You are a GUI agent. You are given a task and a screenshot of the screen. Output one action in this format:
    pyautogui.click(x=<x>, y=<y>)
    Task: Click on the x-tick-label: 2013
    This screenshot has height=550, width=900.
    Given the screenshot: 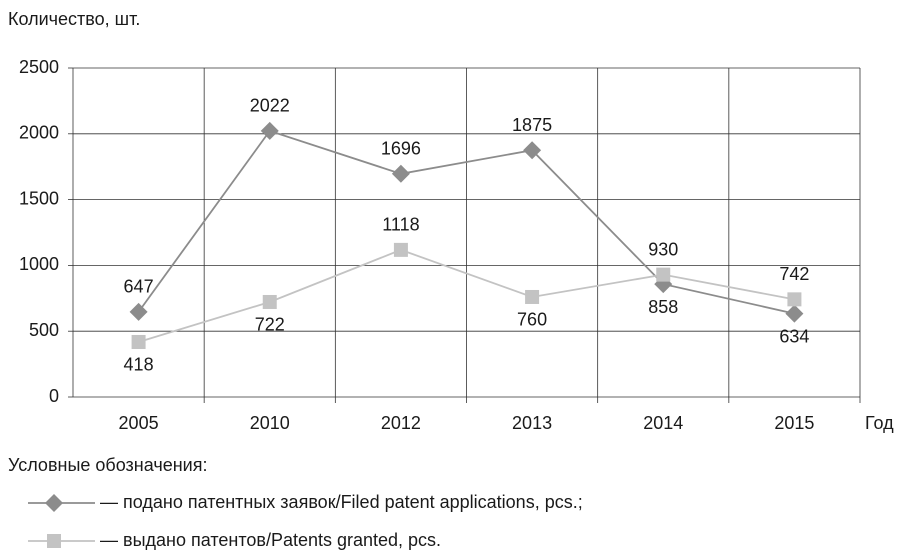 What is the action you would take?
    pyautogui.click(x=532, y=423)
    